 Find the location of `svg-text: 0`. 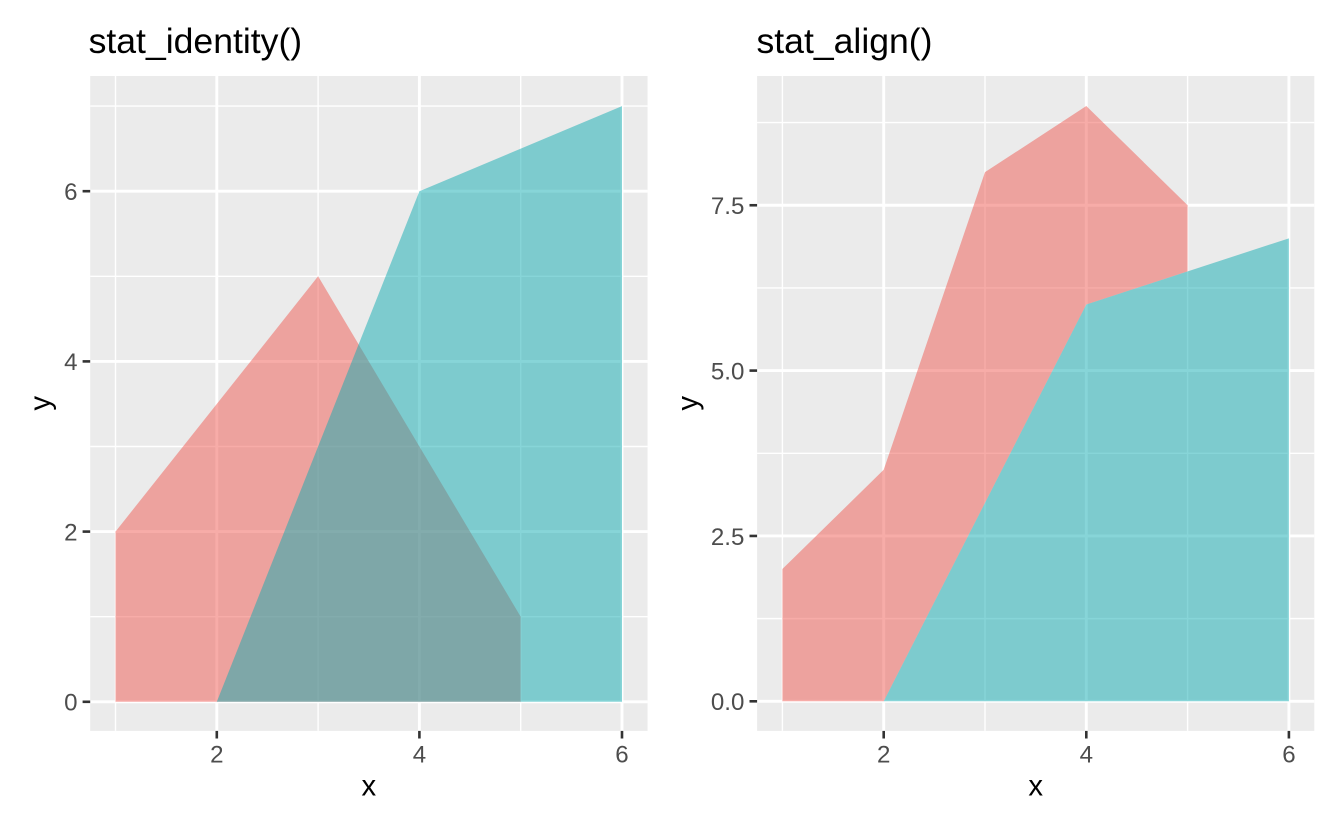

svg-text: 0 is located at coordinates (70, 703).